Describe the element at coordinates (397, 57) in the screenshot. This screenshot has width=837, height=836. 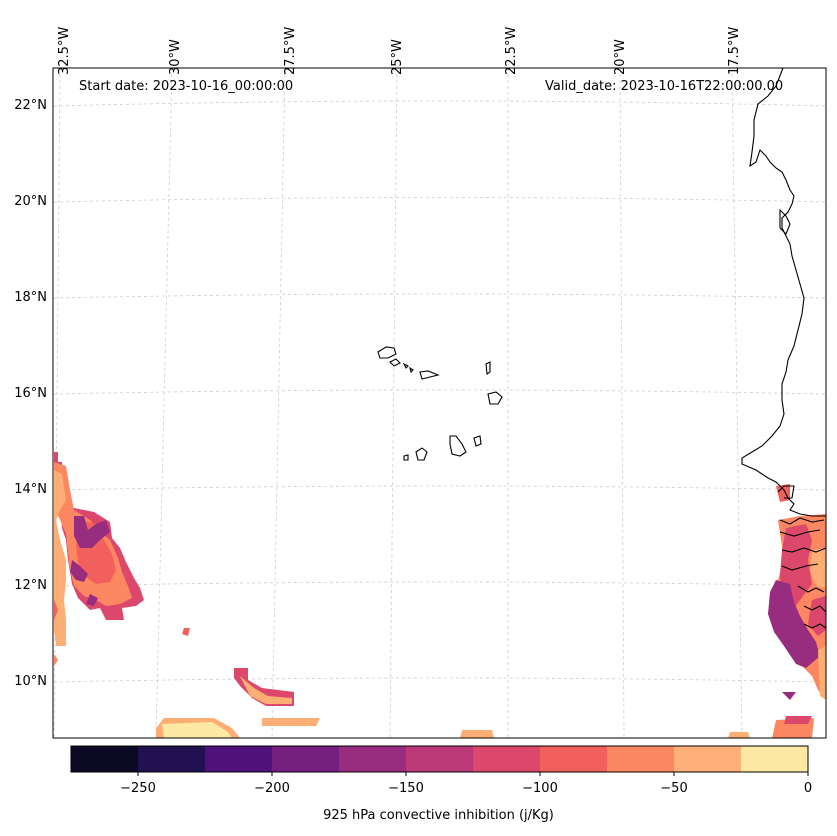
I see `lon-label: 25°W` at that location.